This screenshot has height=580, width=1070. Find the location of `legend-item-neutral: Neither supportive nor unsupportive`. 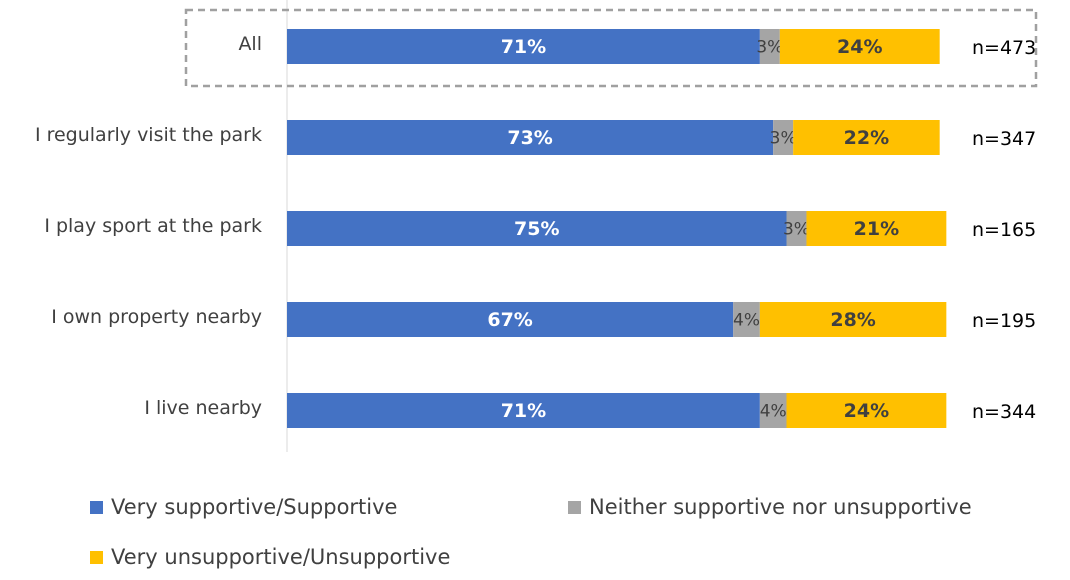

legend-item-neutral: Neither supportive nor unsupportive is located at coordinates (770, 507).